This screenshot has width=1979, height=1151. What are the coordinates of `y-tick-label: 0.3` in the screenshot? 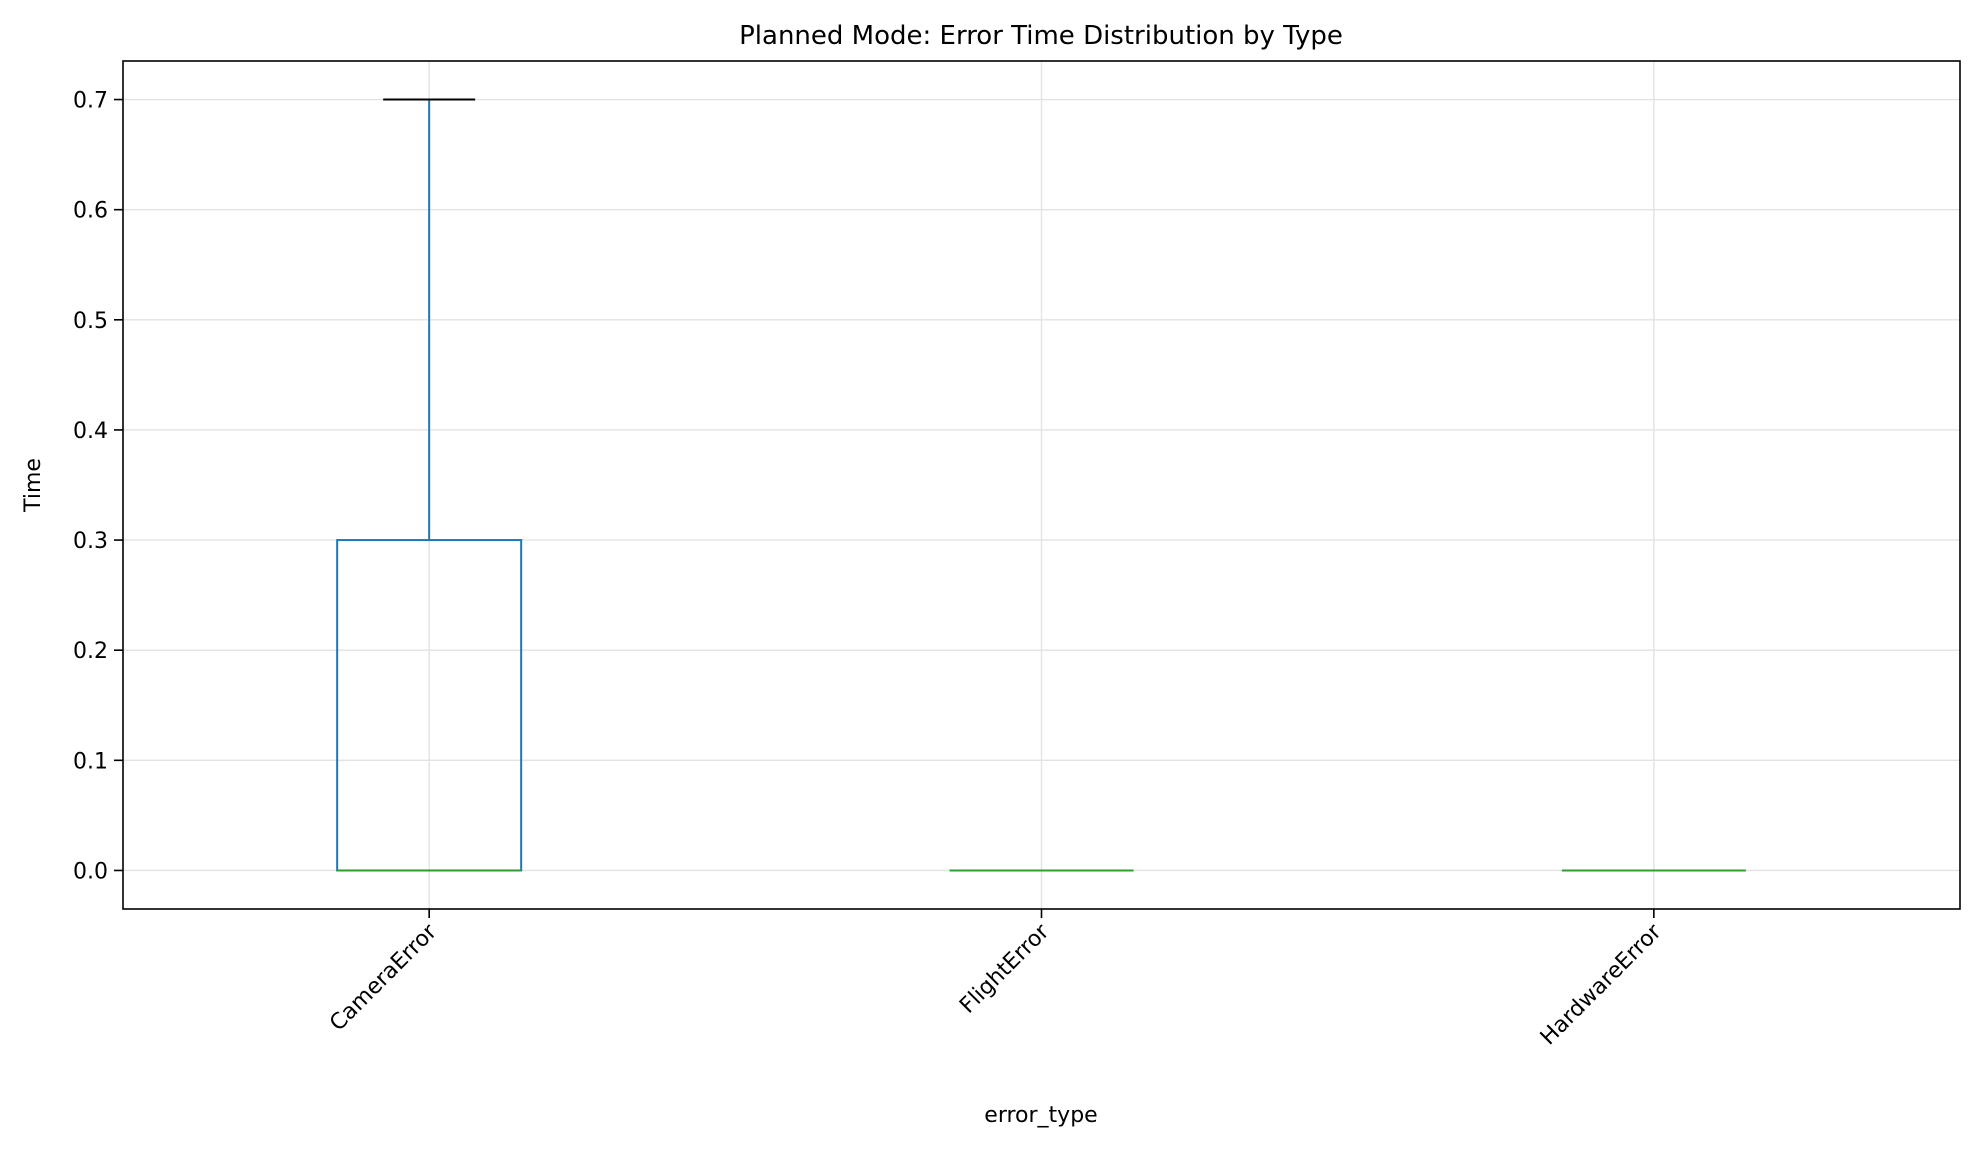 It's located at (90, 541).